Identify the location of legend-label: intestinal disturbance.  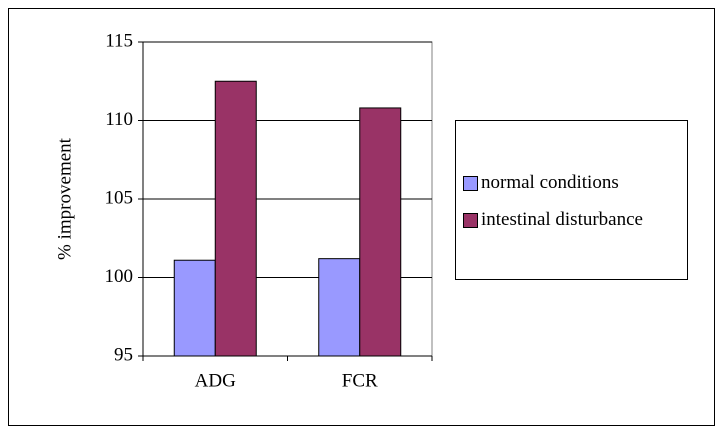
(562, 219).